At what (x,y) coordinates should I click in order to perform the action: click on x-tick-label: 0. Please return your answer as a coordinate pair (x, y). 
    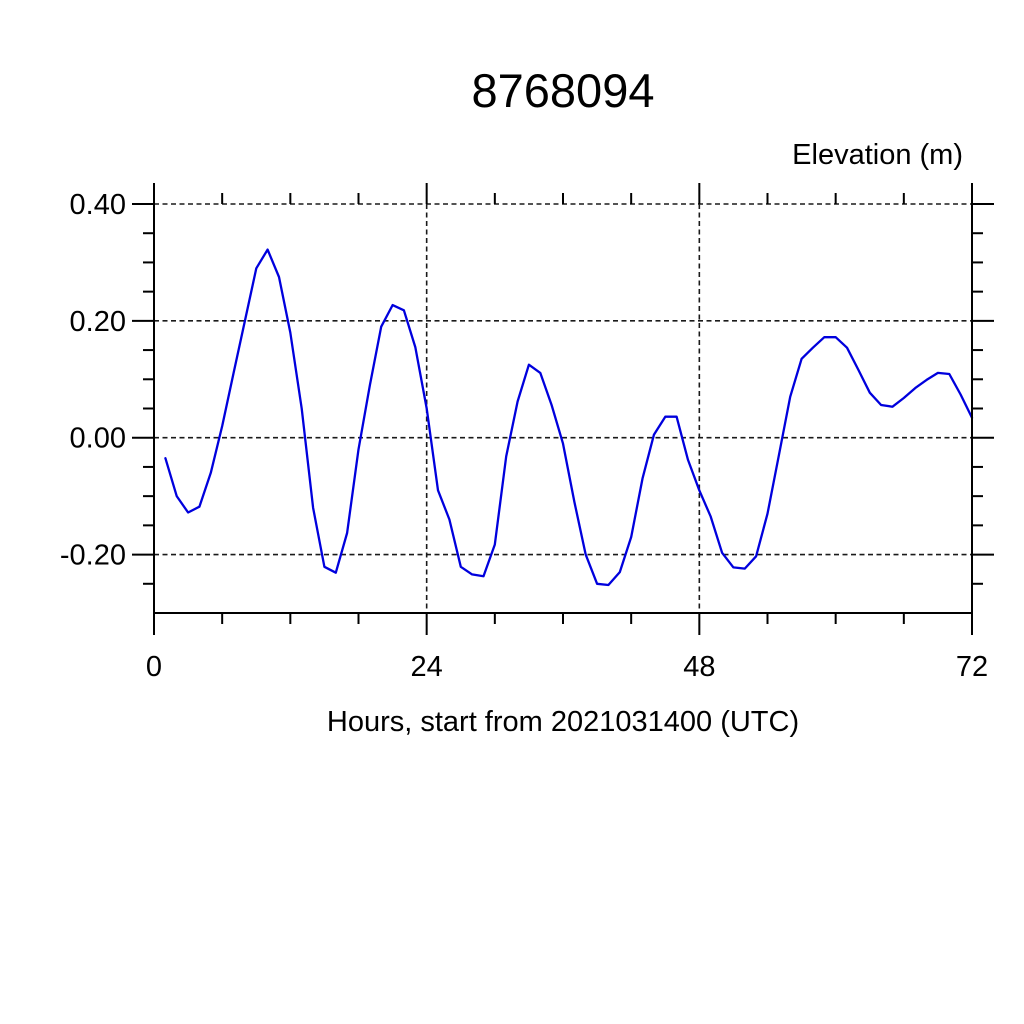
    Looking at the image, I should click on (154, 667).